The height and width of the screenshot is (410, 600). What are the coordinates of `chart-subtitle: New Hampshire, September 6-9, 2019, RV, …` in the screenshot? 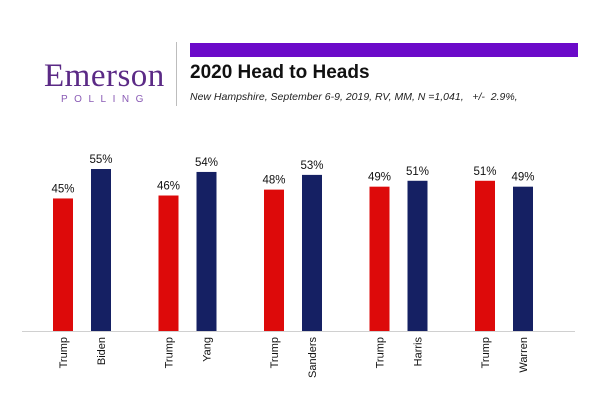 It's located at (354, 97).